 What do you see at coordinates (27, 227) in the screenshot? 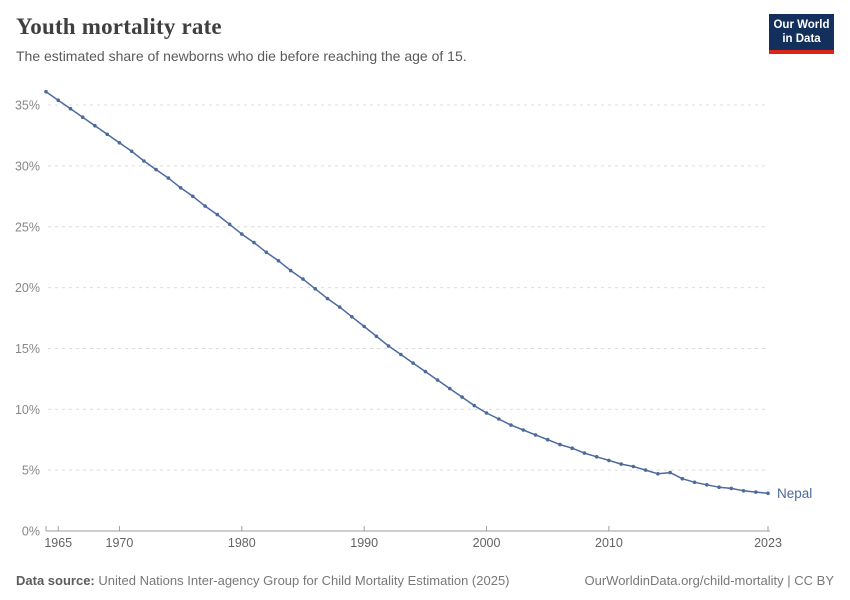
I see `y-axis-label: 25%` at bounding box center [27, 227].